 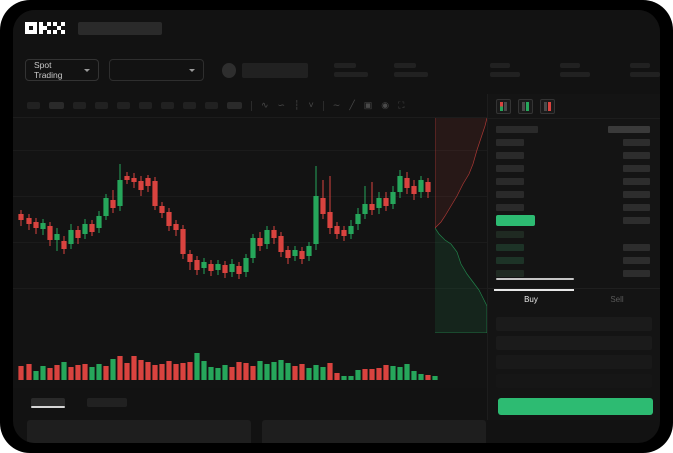 I want to click on okx-logo-k, so click(x=45, y=28).